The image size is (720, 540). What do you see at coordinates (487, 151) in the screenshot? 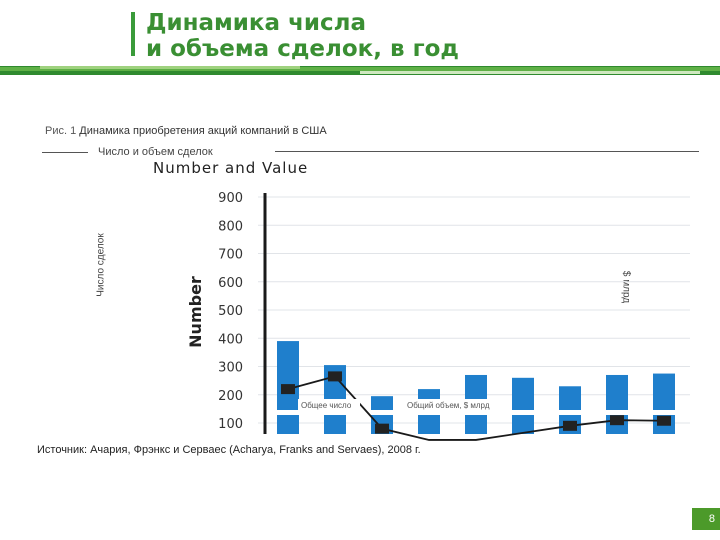
I see `divider-right` at bounding box center [487, 151].